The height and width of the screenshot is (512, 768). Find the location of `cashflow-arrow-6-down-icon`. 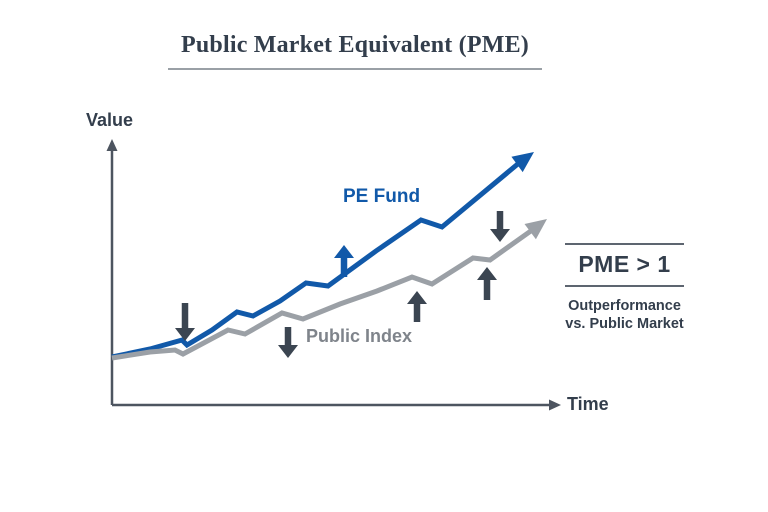

cashflow-arrow-6-down-icon is located at coordinates (500, 235).